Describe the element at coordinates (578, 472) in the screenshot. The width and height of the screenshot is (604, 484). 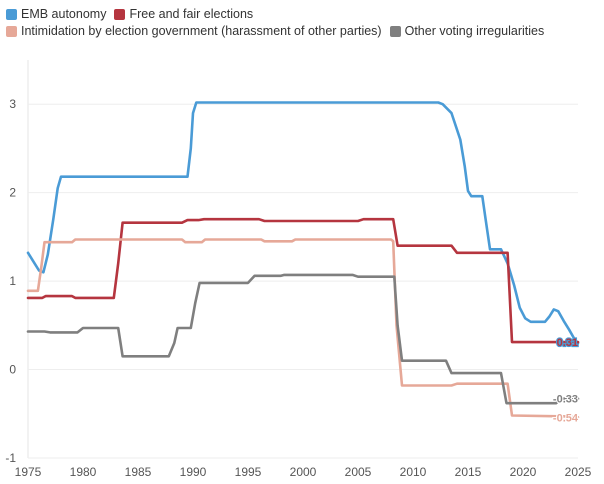
I see `x-tick-label: 2025` at that location.